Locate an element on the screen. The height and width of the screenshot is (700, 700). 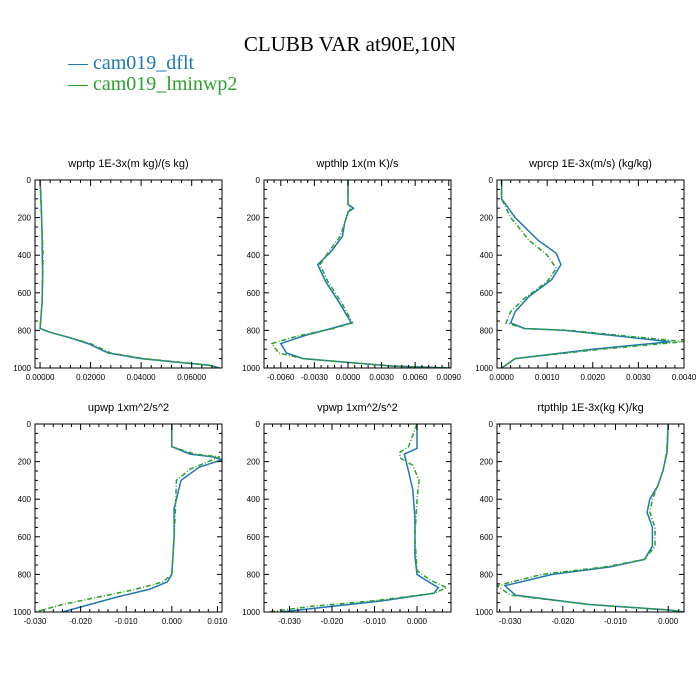
legend-entry-lminwp2: — cam019_lminwp2 is located at coordinates (152, 84).